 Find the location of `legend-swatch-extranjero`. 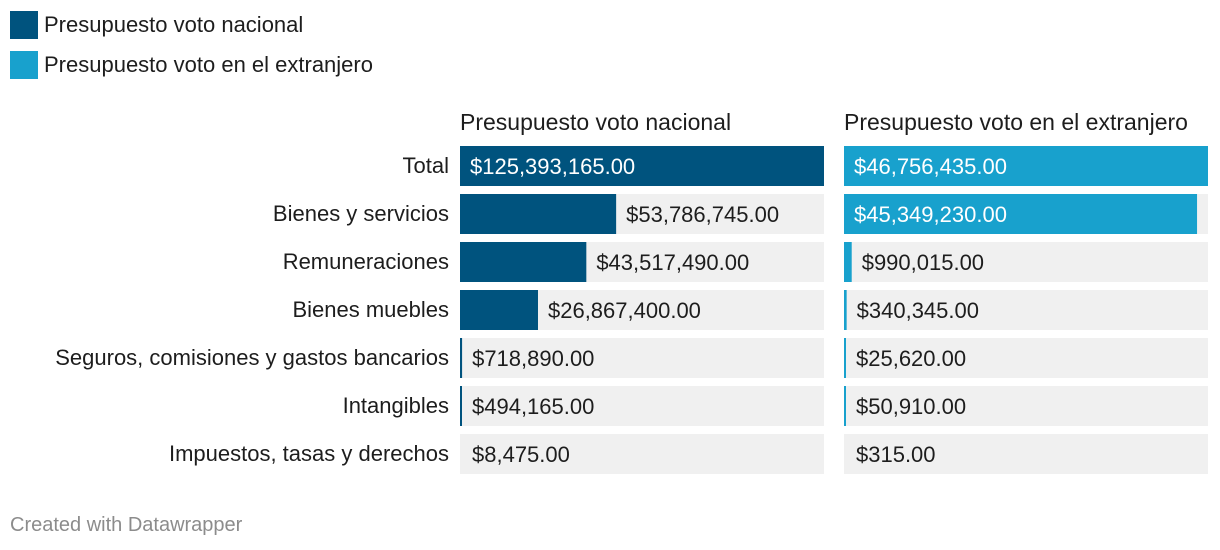

legend-swatch-extranjero is located at coordinates (24, 65).